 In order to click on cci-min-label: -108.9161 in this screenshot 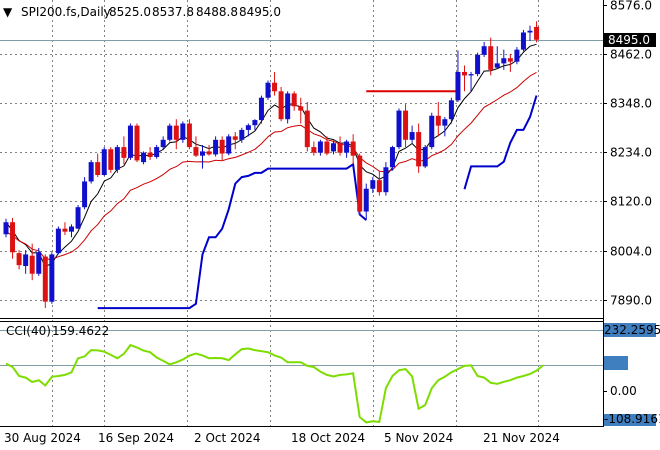, I will do `click(632, 419)`.